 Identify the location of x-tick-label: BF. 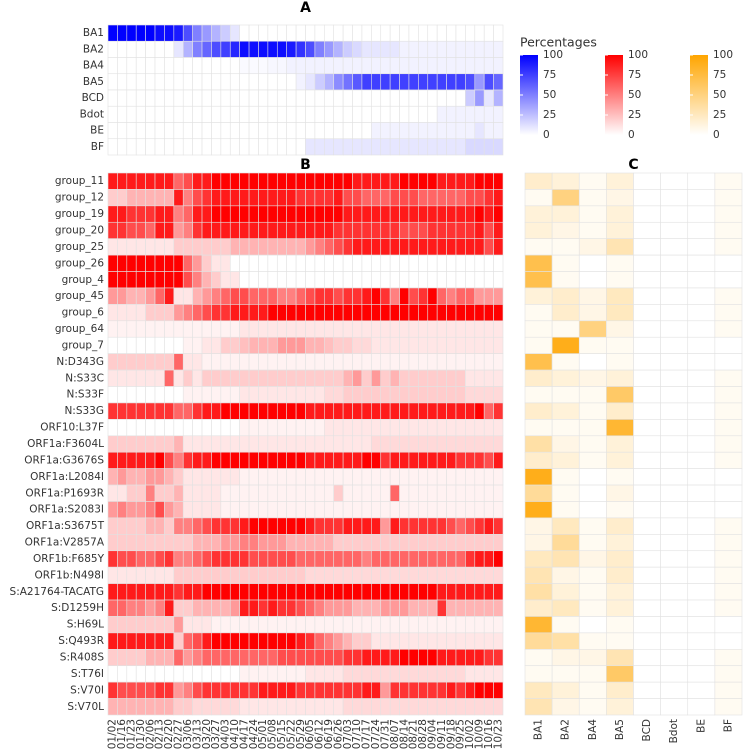
(728, 725).